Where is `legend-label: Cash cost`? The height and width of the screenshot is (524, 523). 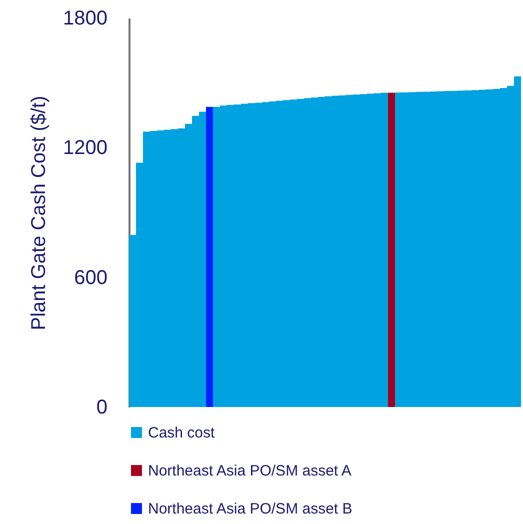
legend-label: Cash cost is located at coordinates (182, 433).